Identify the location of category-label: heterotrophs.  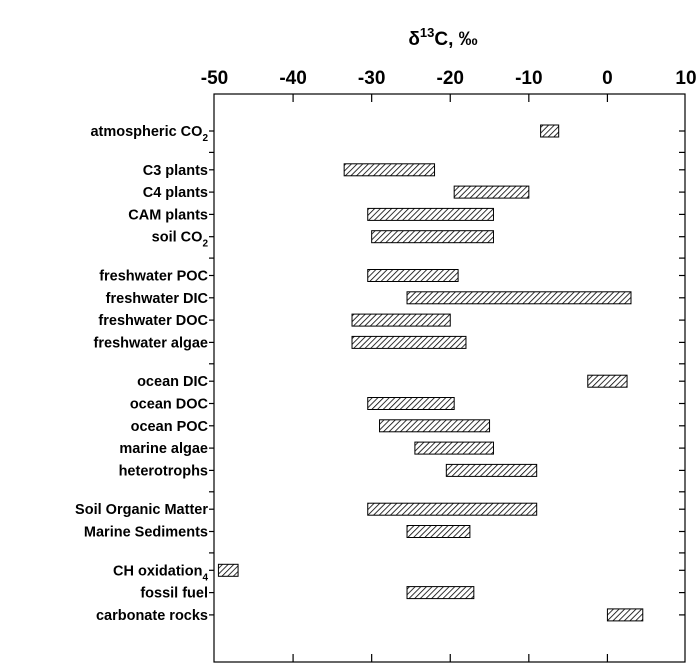
(163, 471).